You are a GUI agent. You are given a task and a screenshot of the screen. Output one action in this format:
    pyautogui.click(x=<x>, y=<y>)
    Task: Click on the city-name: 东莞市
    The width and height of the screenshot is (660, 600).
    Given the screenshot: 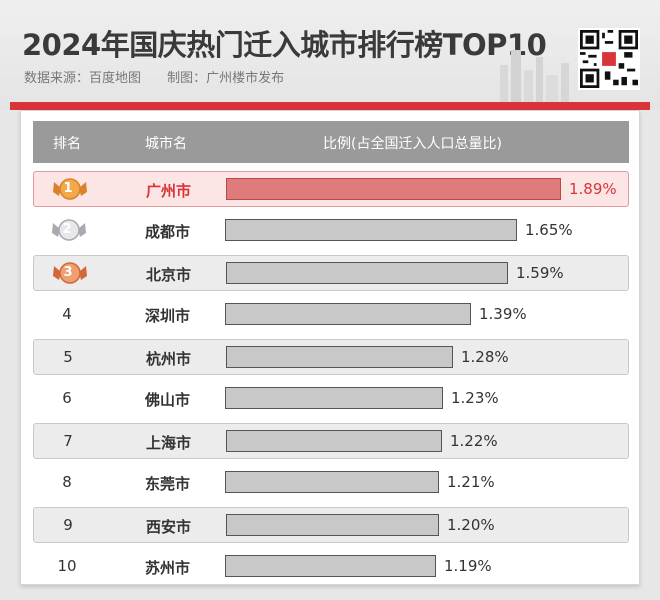 What is the action you would take?
    pyautogui.click(x=168, y=484)
    